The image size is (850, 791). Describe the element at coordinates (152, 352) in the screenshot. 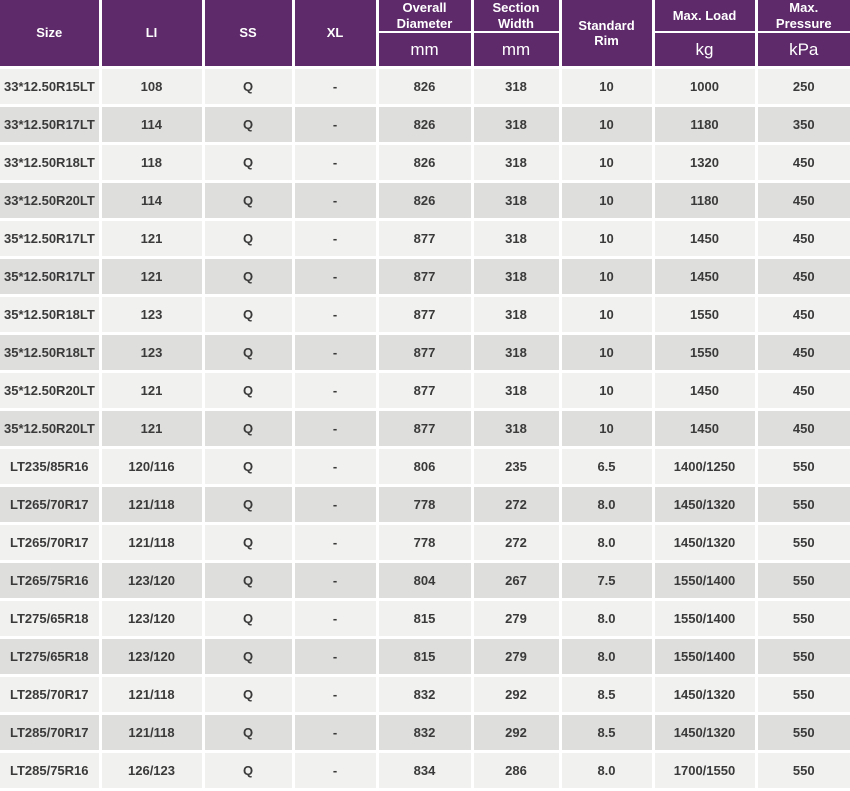

I see `cell-li: 123` at that location.